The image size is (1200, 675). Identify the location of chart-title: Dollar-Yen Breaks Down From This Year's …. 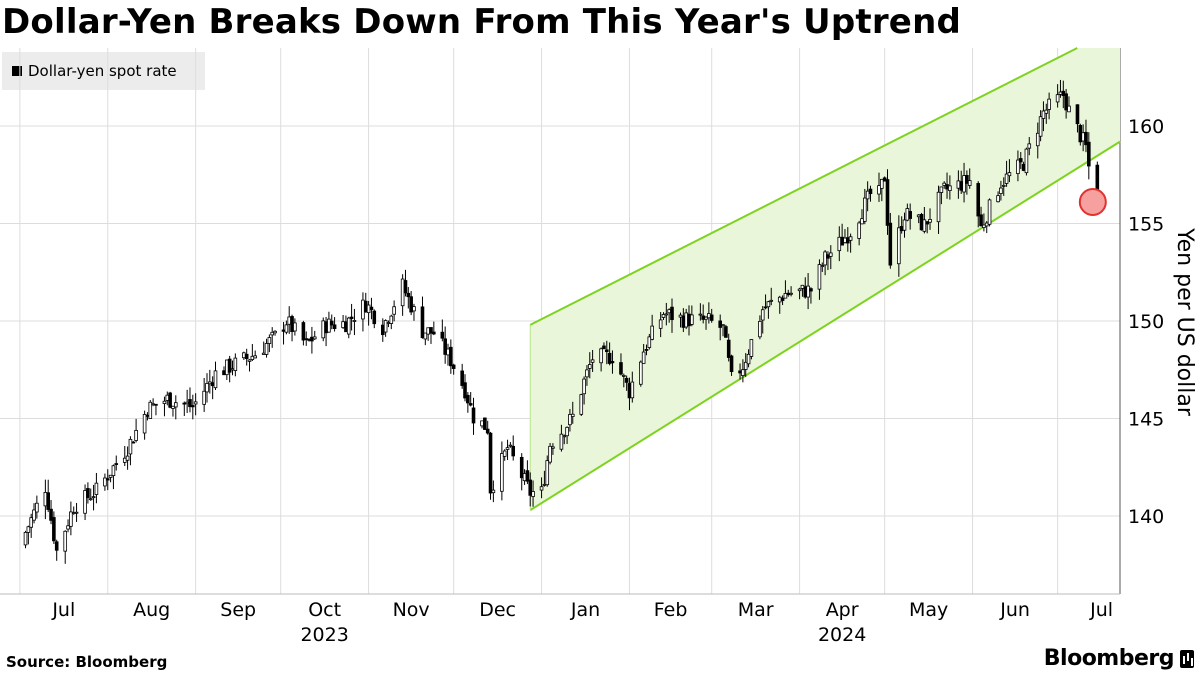
(482, 22).